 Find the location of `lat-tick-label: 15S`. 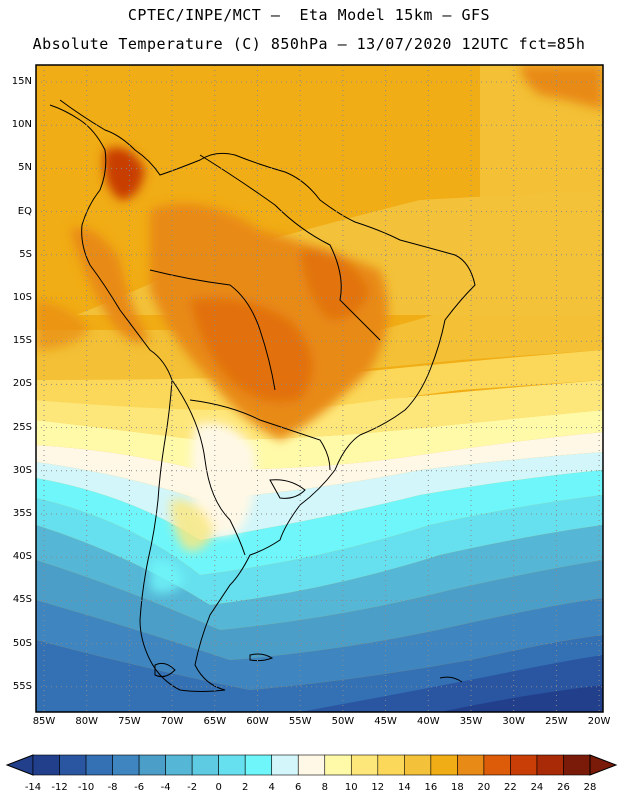

lat-tick-label: 15S is located at coordinates (22, 341).